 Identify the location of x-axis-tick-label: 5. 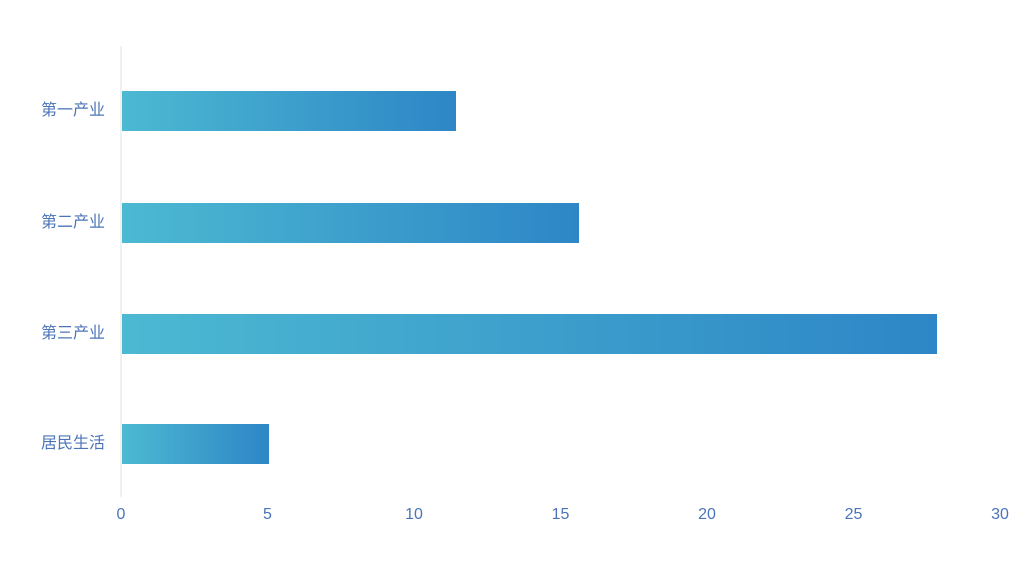
(267, 514).